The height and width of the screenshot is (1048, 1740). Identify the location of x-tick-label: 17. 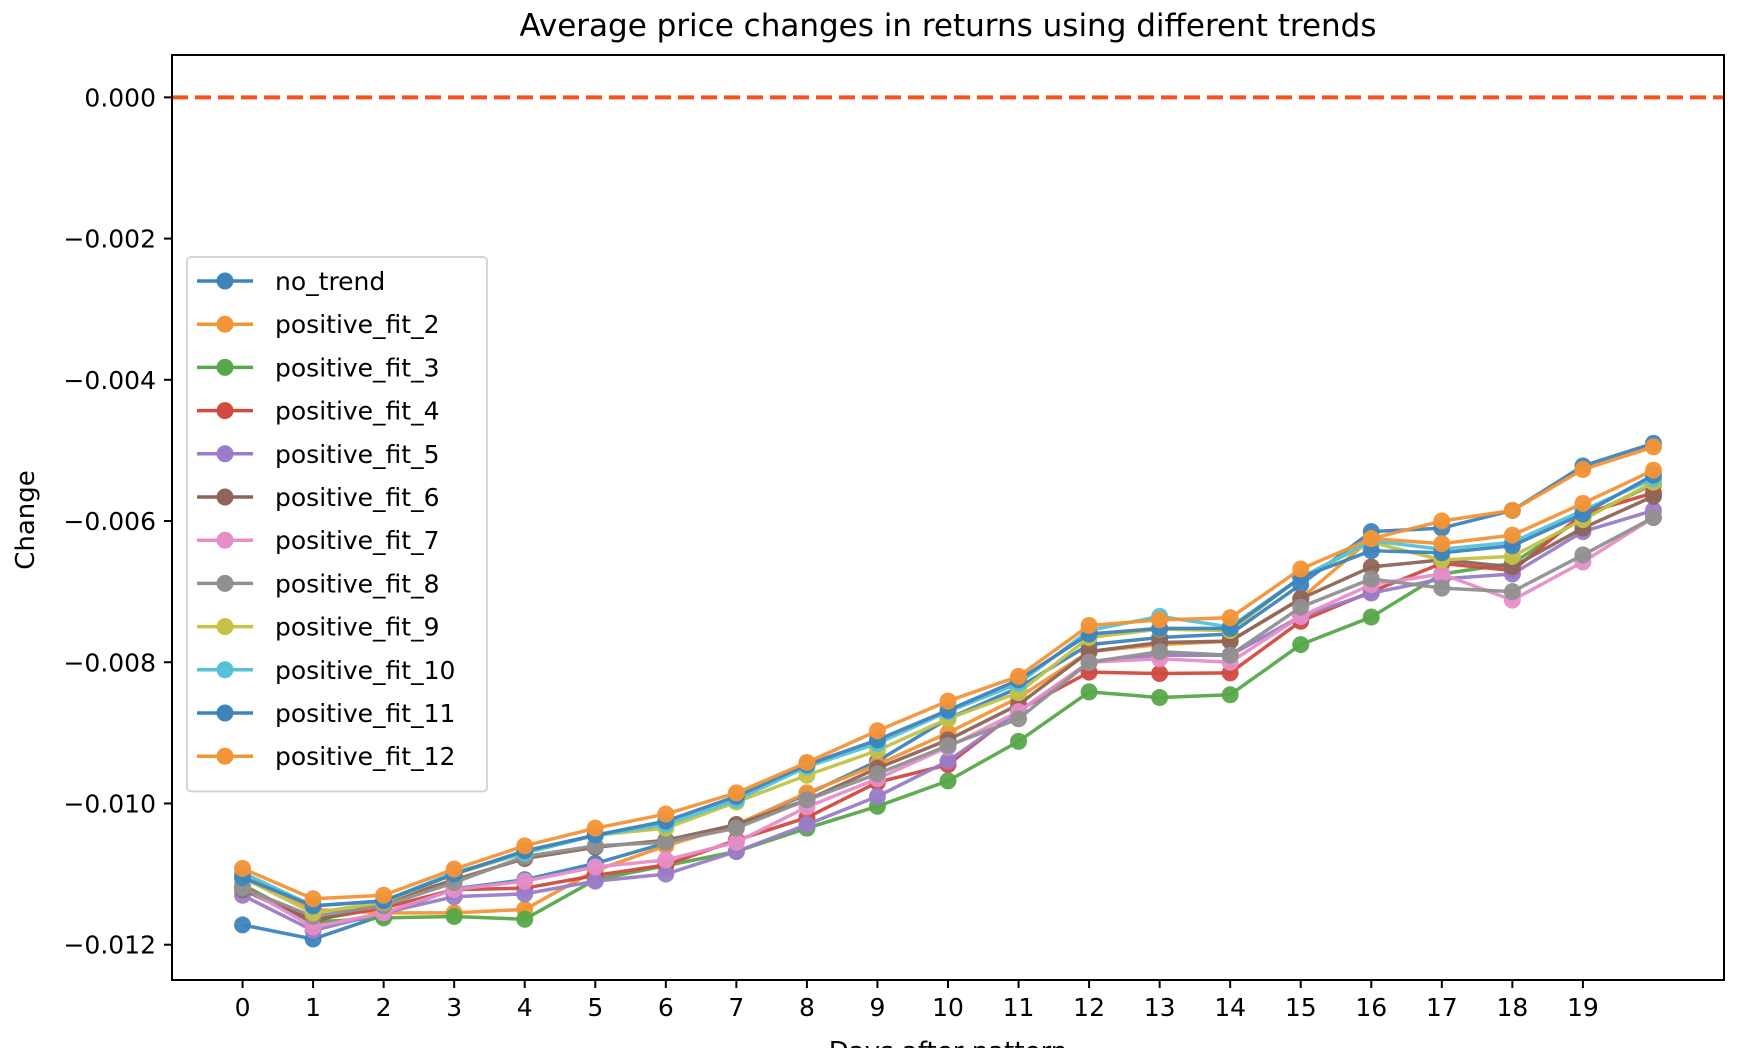
(1442, 1007).